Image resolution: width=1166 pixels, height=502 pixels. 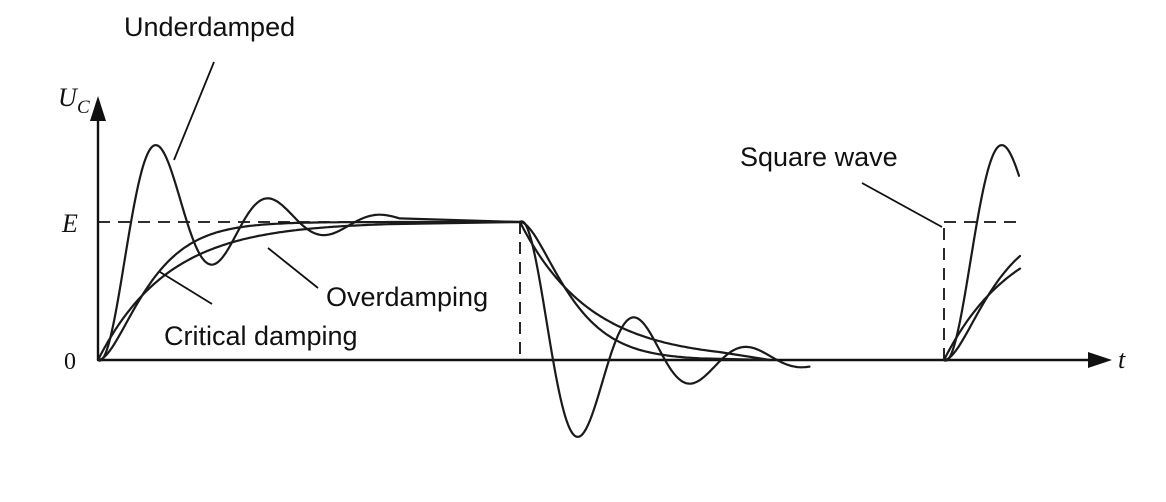 I want to click on critical-damping-label: Critical damping, so click(x=261, y=336).